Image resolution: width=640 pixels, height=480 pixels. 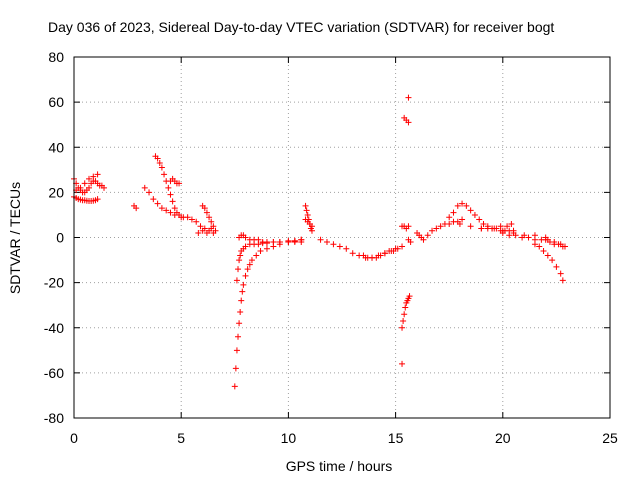 I want to click on series-arc-s, so click(x=408, y=97).